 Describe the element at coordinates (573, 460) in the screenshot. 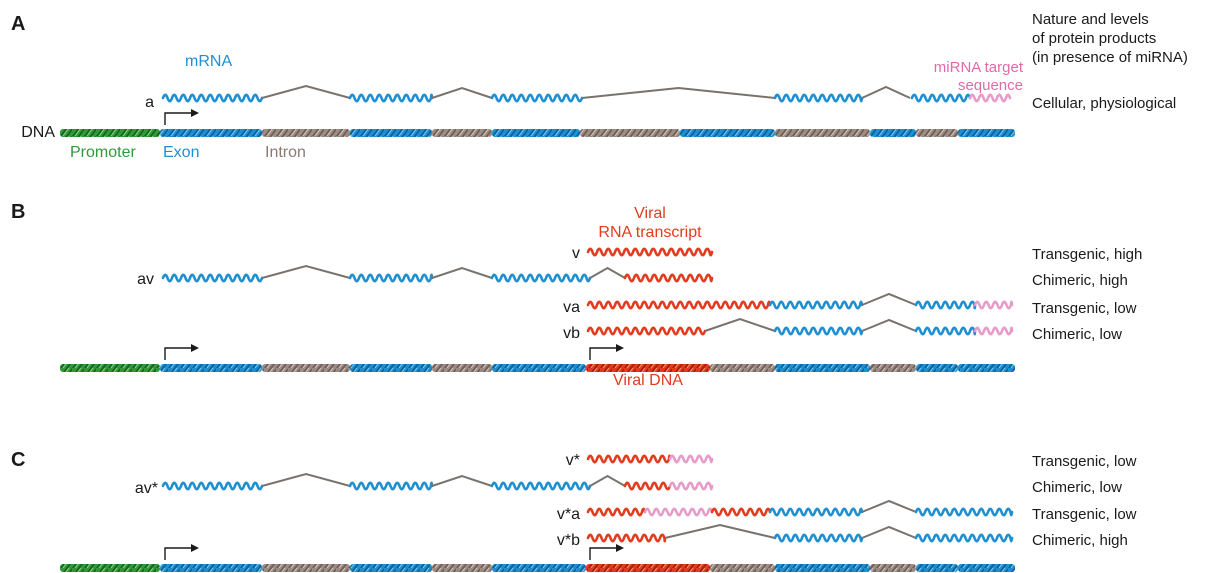

I see `transcript-label-vstar: v*` at that location.